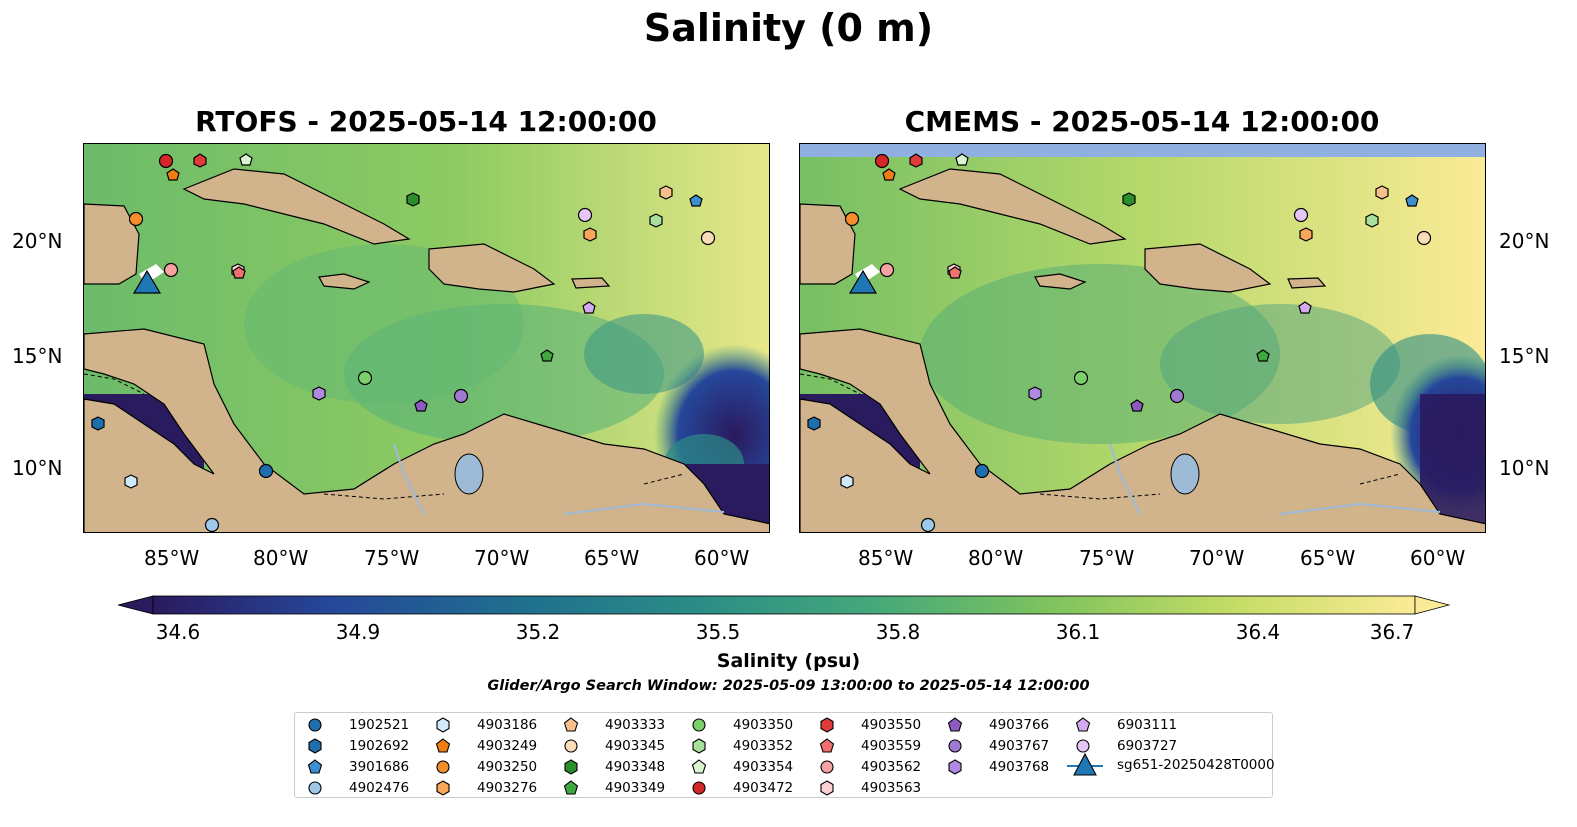  Describe the element at coordinates (763, 725) in the screenshot. I see `legend-label: 4903350` at that location.